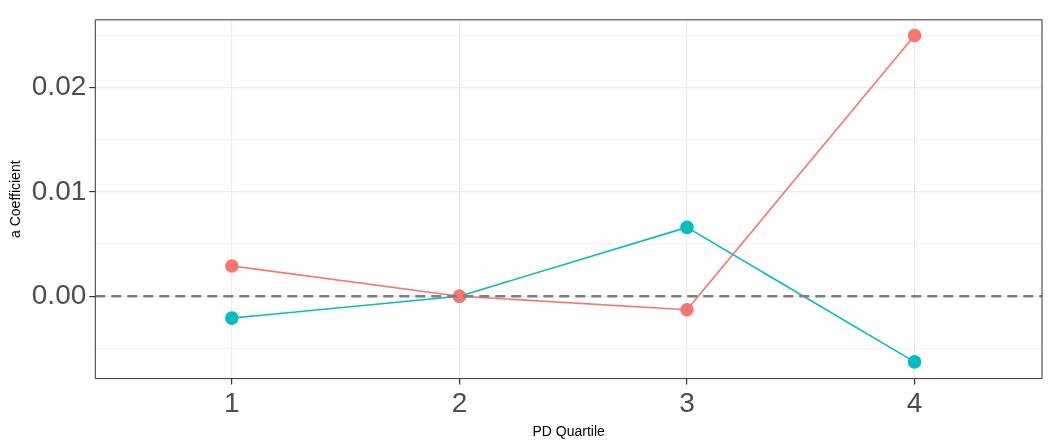 The image size is (1050, 445). What do you see at coordinates (687, 403) in the screenshot?
I see `x-tick-label: 3` at bounding box center [687, 403].